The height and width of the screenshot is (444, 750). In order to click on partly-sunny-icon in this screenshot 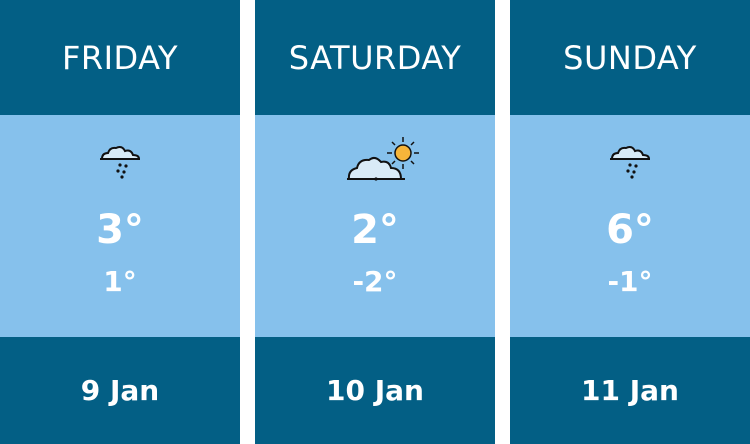, I will do `click(383, 159)`.